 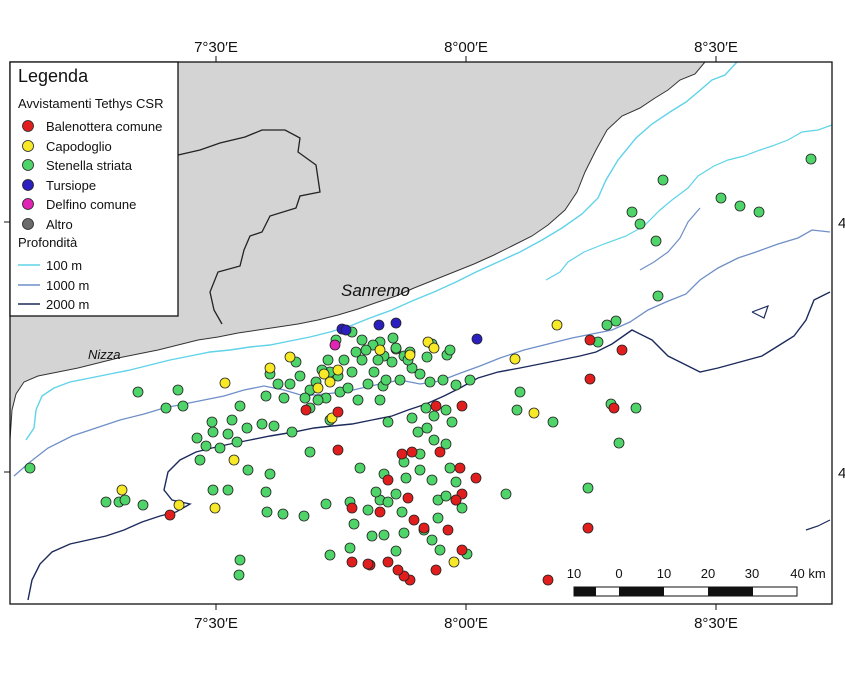 What do you see at coordinates (685, 591) in the screenshot?
I see `scale-bar-outline` at bounding box center [685, 591].